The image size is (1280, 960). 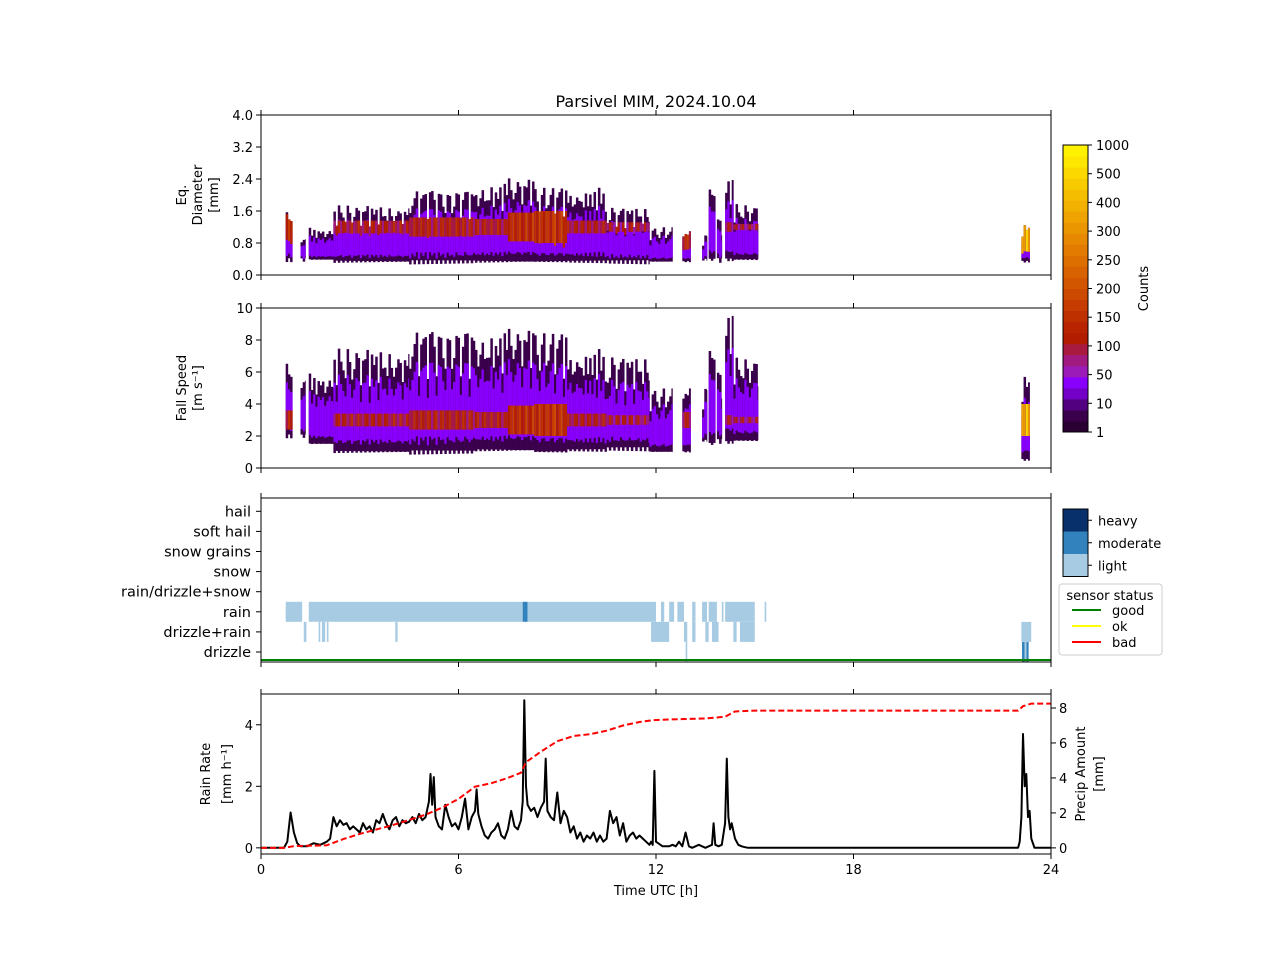 I want to click on colorbar-tick-label: 50, so click(x=1104, y=376).